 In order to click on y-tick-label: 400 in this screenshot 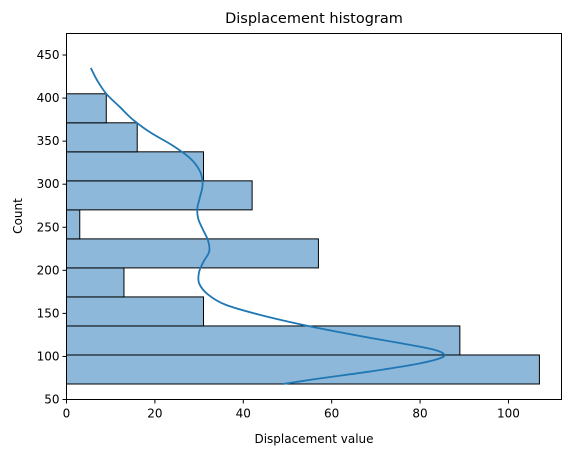, I will do `click(48, 98)`.